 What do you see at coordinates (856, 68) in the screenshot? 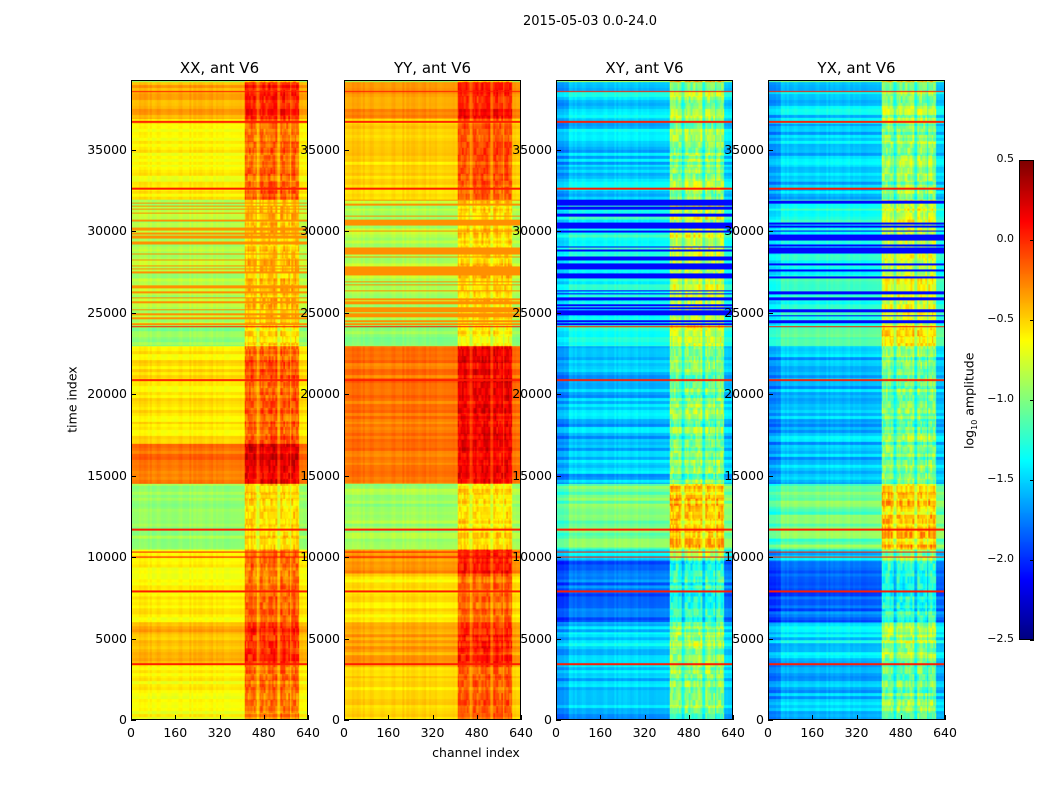
I see `panel-title: YX, ant V6` at bounding box center [856, 68].